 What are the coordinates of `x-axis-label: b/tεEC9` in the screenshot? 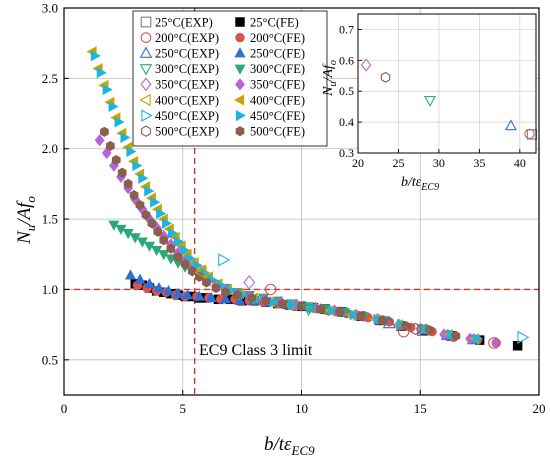 It's located at (289, 446).